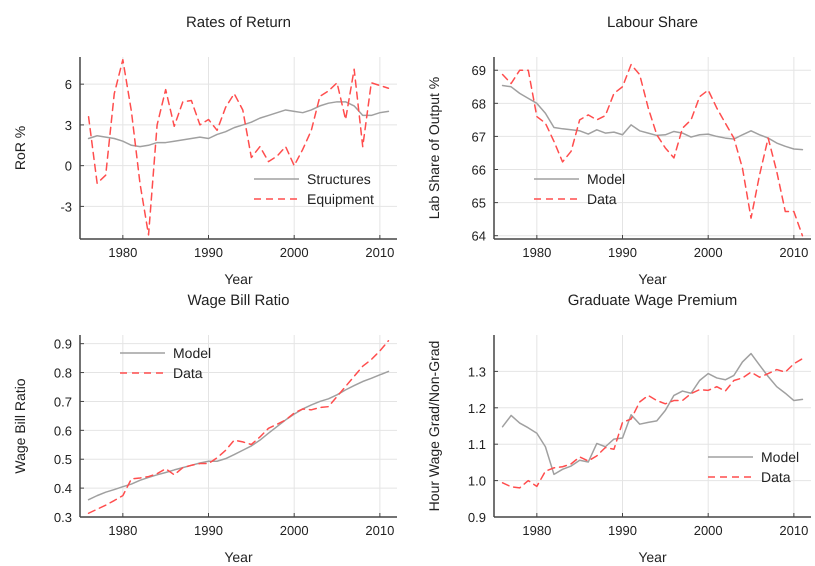  I want to click on y-tick-label: 0.7, so click(63, 402).